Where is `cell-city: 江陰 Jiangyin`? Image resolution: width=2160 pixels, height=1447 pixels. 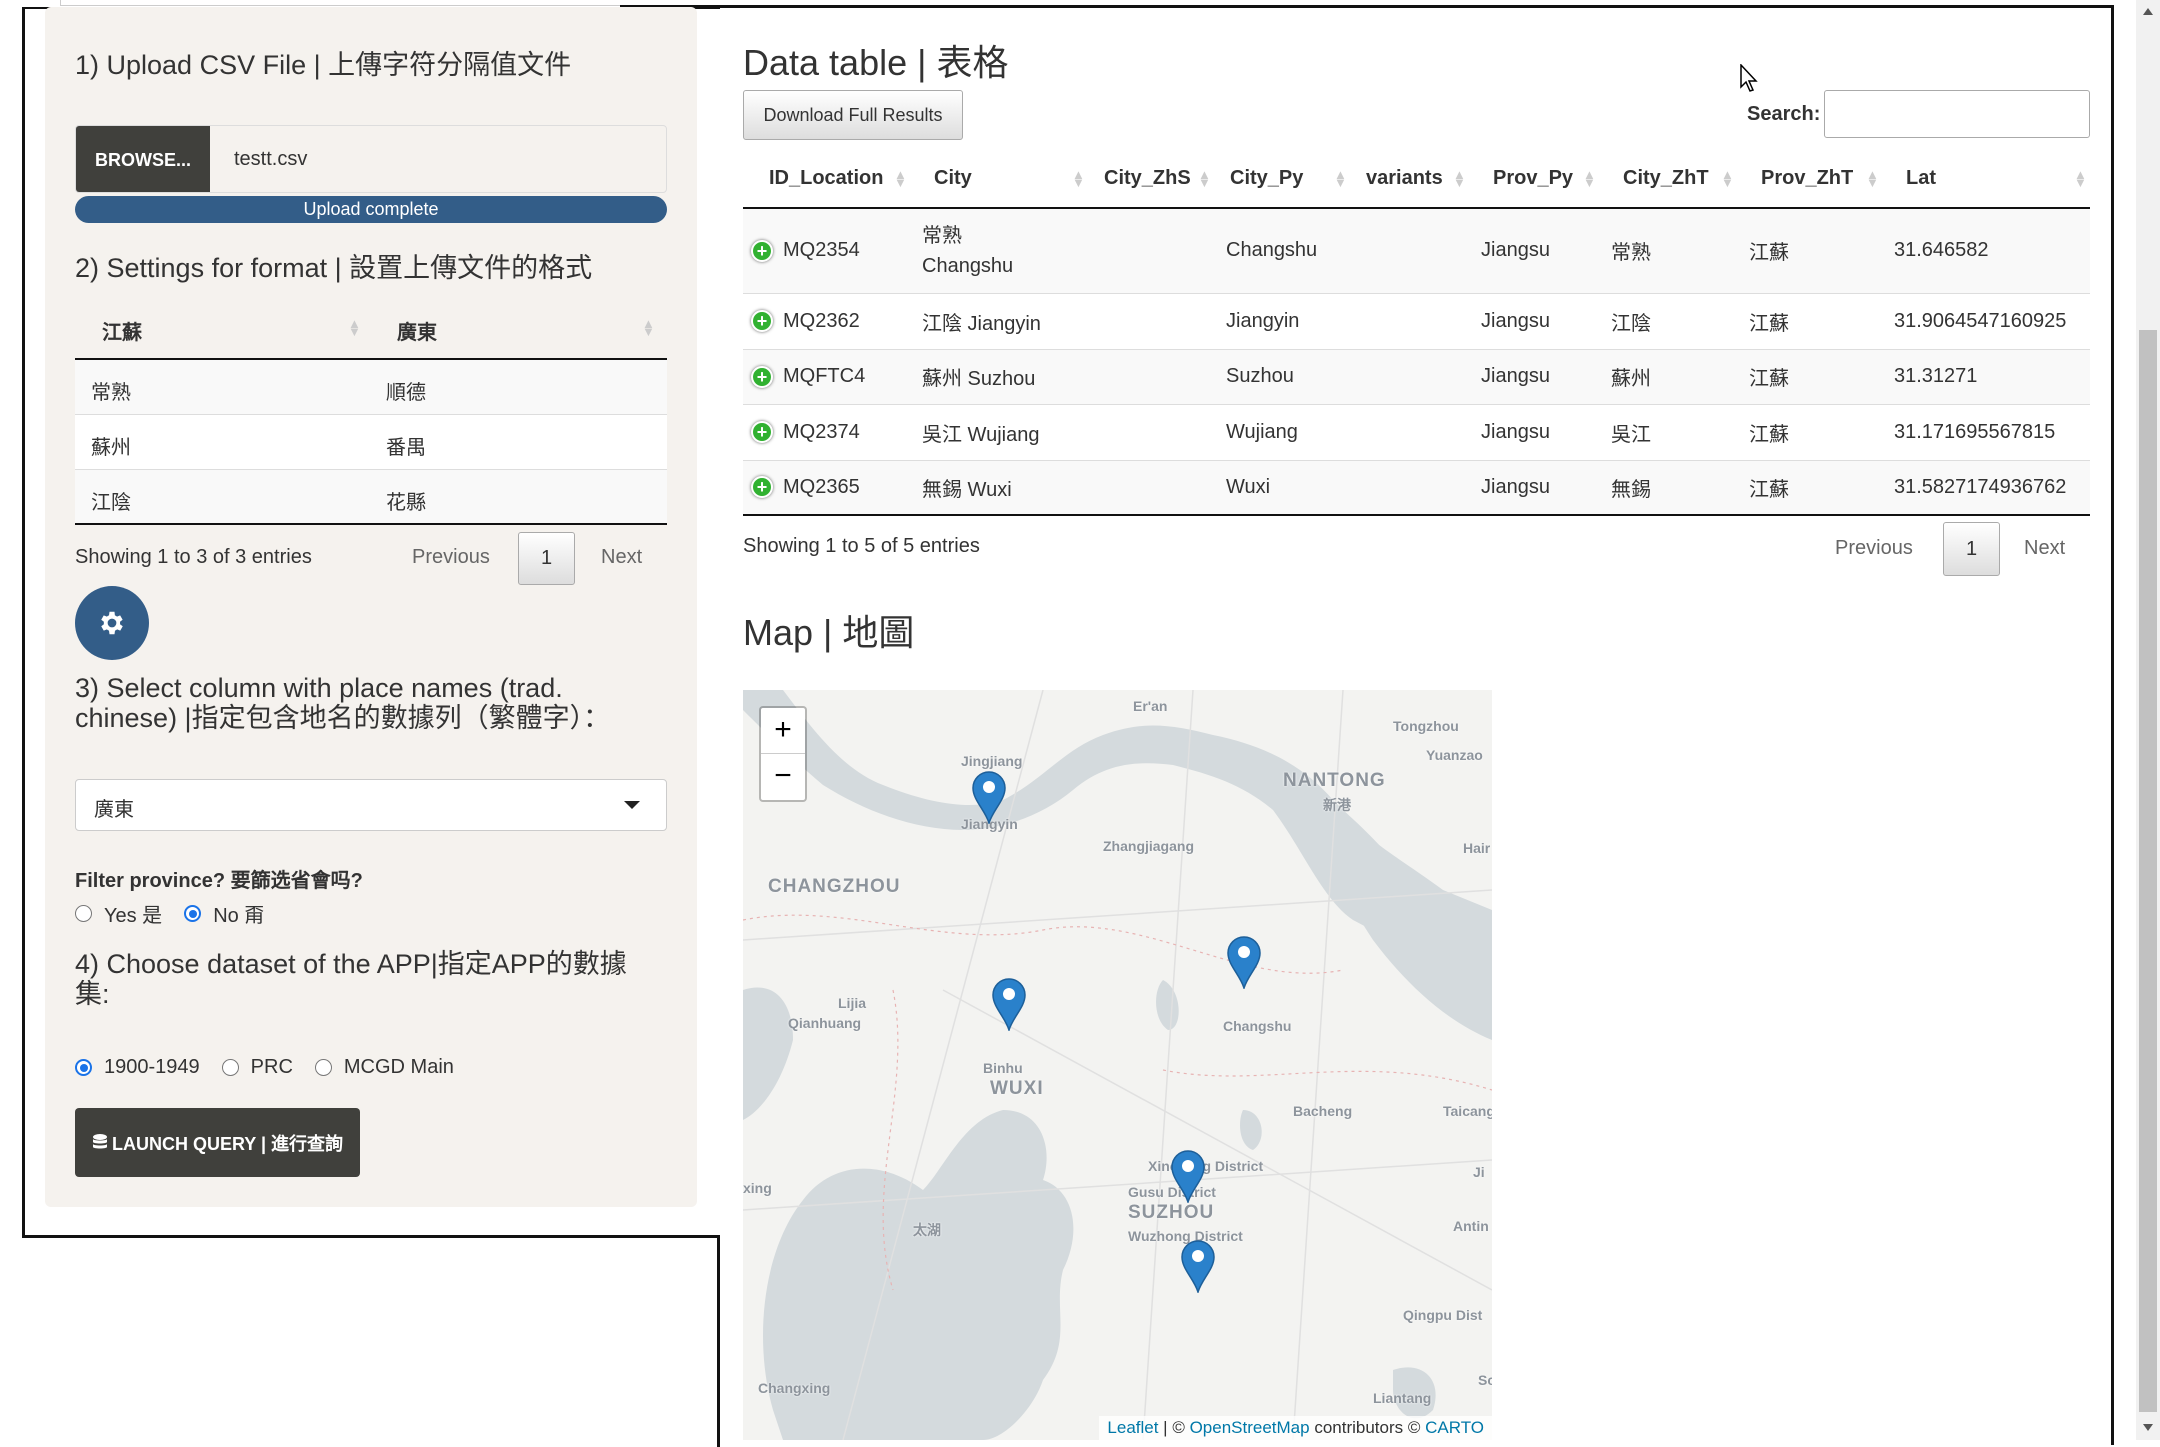 cell-city: 江陰 Jiangyin is located at coordinates (999, 320).